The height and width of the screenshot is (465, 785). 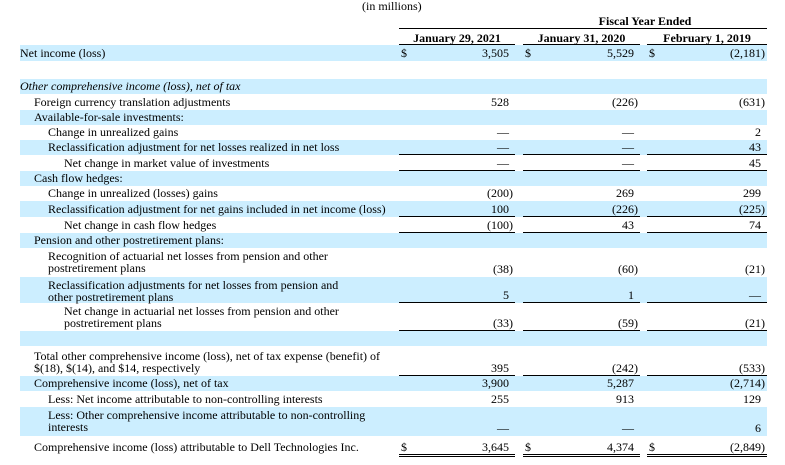 What do you see at coordinates (500, 399) in the screenshot?
I see `value-cell: 255` at bounding box center [500, 399].